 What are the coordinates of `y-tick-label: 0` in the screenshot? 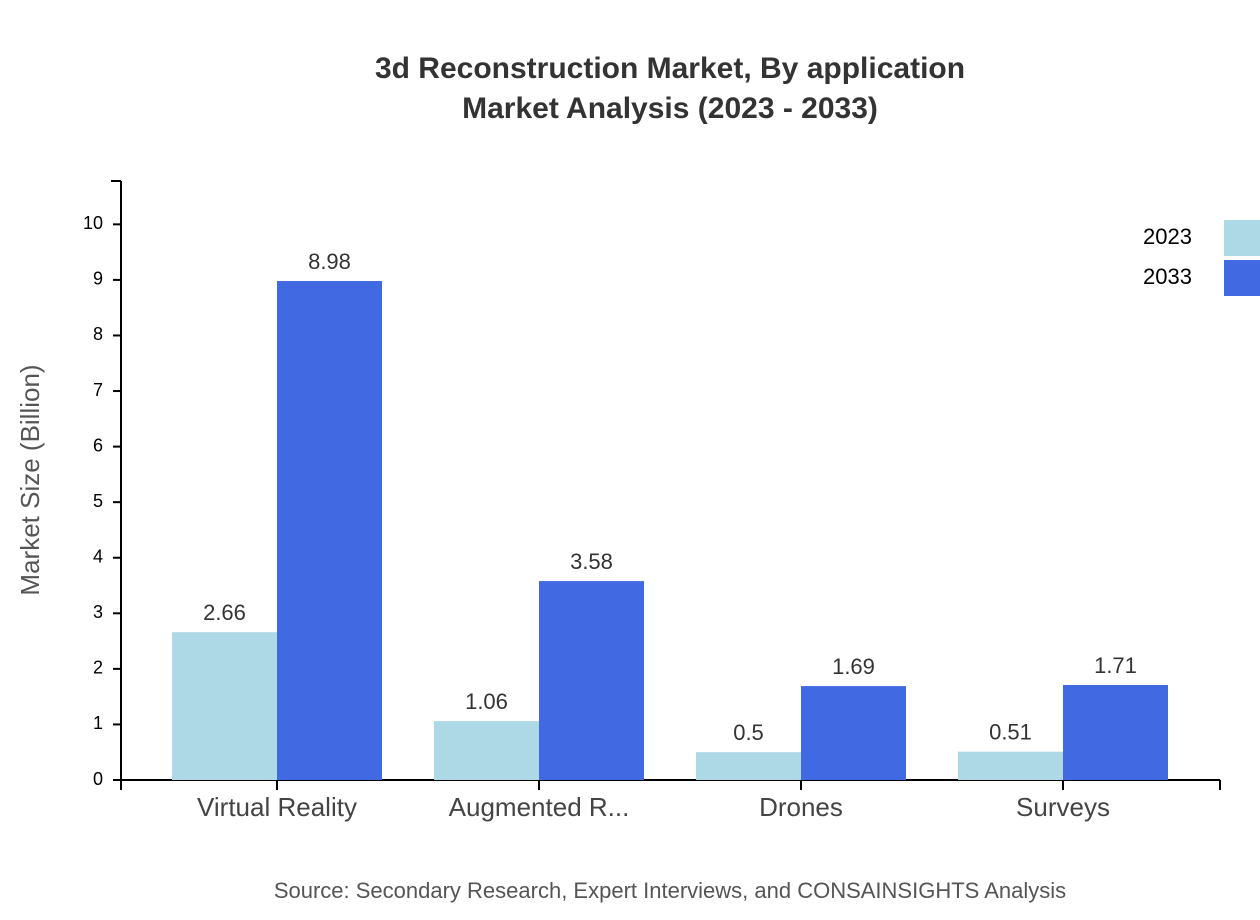 It's located at (98, 779).